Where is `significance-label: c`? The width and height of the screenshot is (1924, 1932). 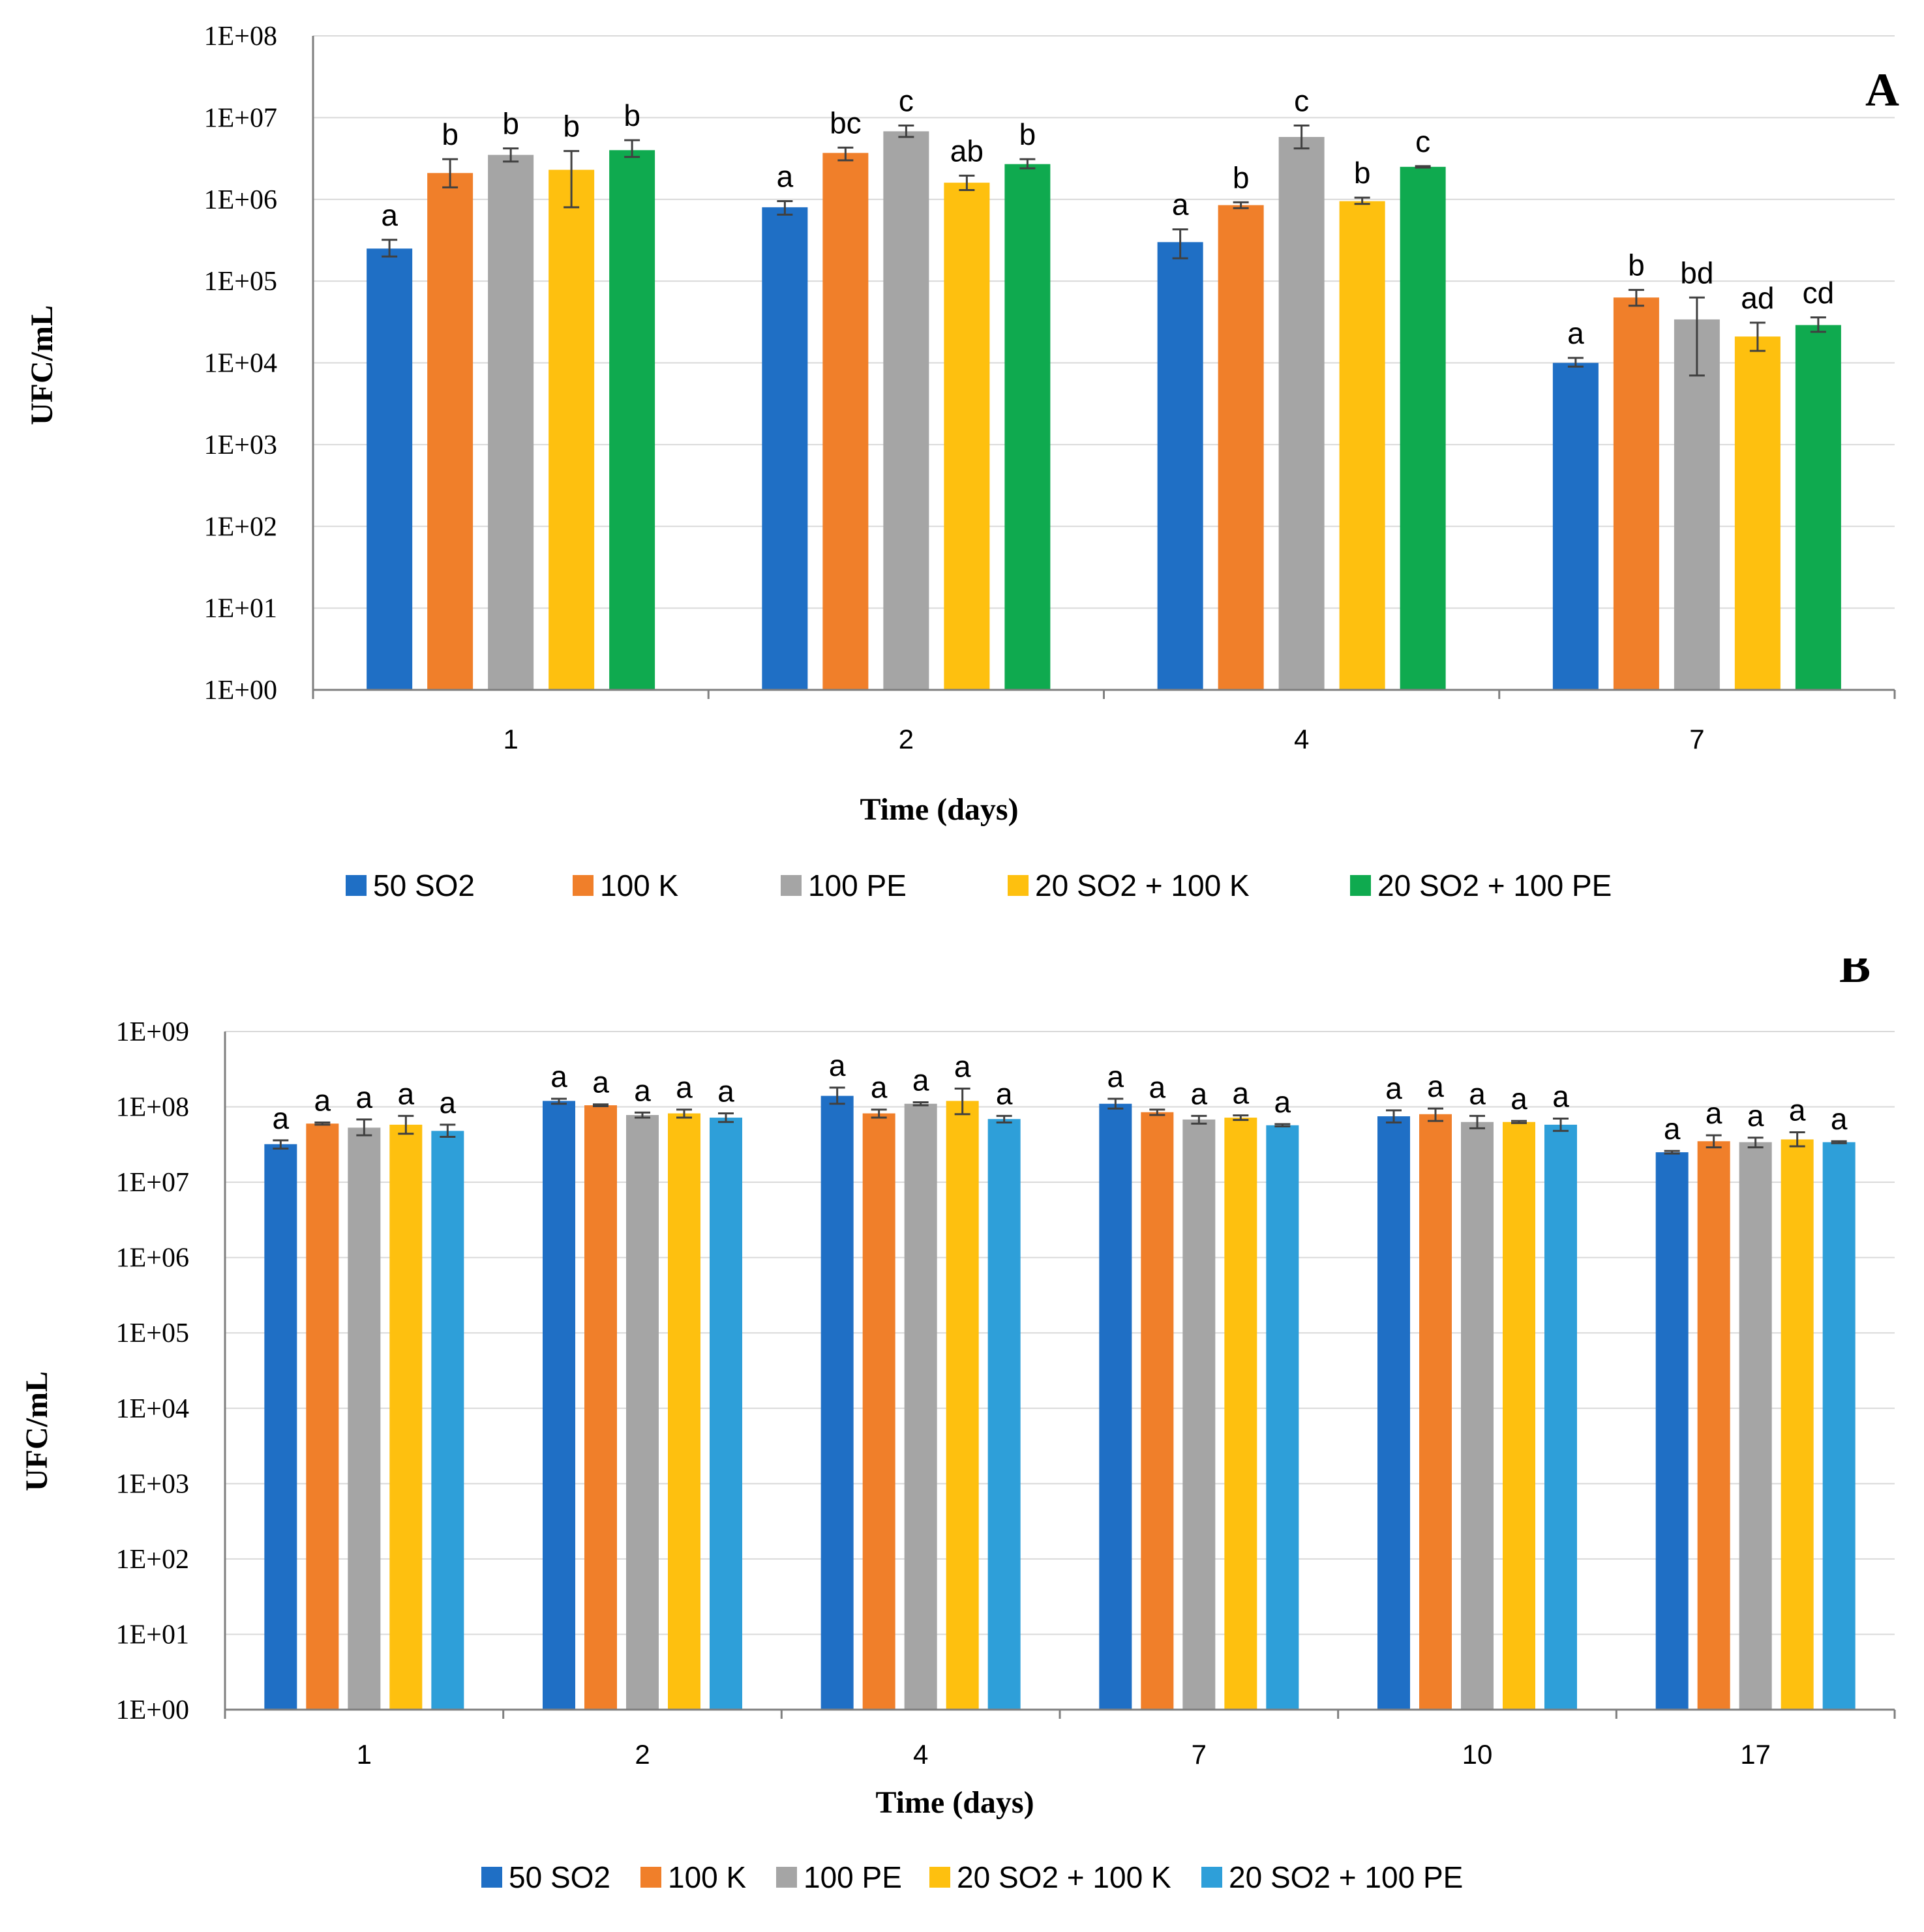
significance-label: c is located at coordinates (1422, 141).